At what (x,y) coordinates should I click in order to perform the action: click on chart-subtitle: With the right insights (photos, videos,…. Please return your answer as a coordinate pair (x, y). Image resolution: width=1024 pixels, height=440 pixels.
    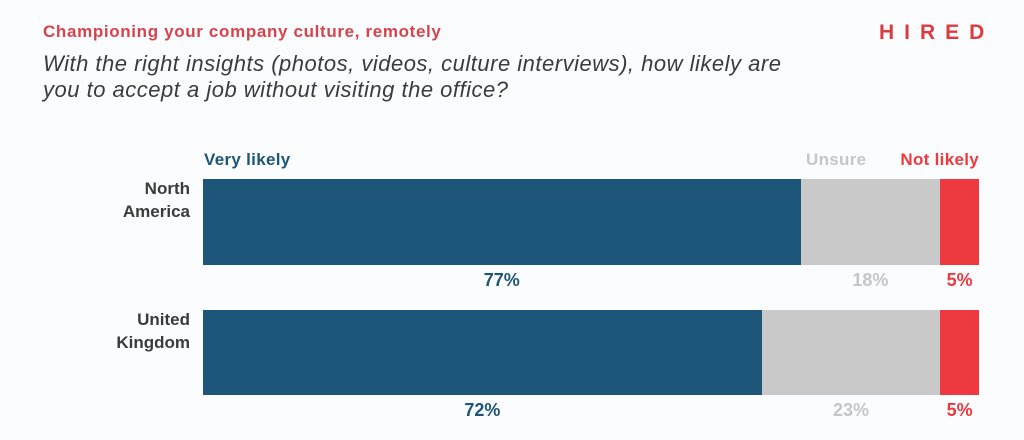
    Looking at the image, I should click on (412, 77).